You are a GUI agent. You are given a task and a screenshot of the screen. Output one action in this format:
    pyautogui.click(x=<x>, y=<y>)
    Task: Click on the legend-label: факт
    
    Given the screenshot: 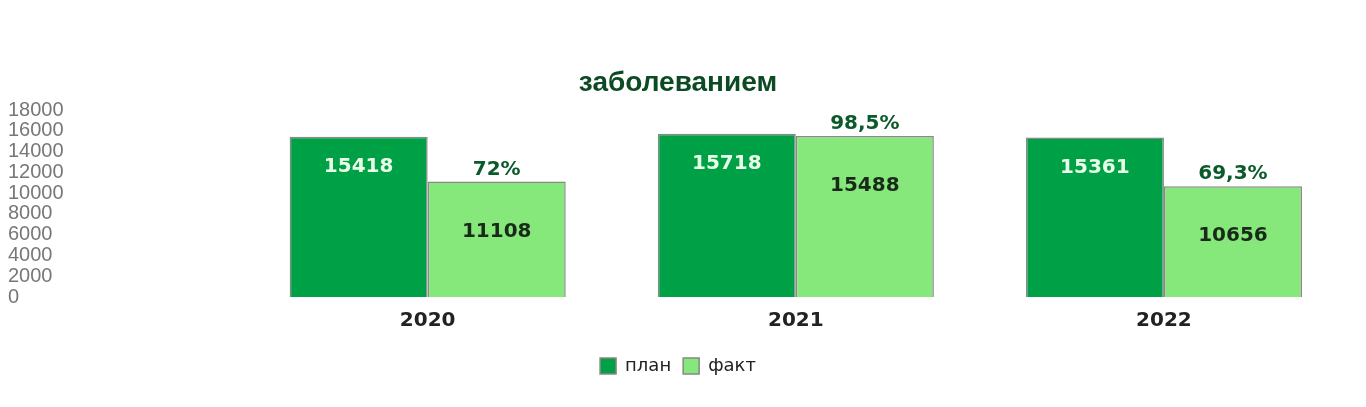 What is the action you would take?
    pyautogui.click(x=732, y=364)
    